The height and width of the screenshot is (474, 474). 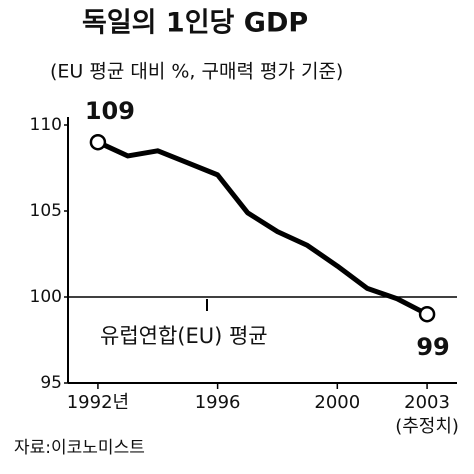 I want to click on y-tick-label: 105, so click(x=46, y=211).